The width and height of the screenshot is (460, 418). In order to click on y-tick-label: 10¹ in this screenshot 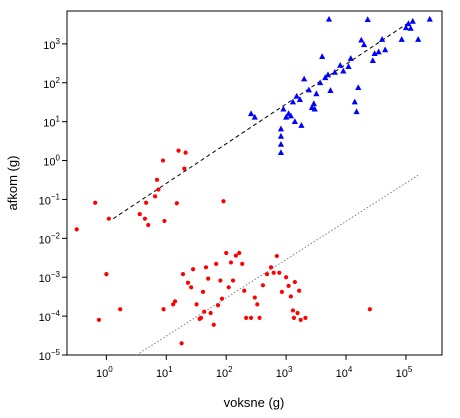, I will do `click(51, 122)`.